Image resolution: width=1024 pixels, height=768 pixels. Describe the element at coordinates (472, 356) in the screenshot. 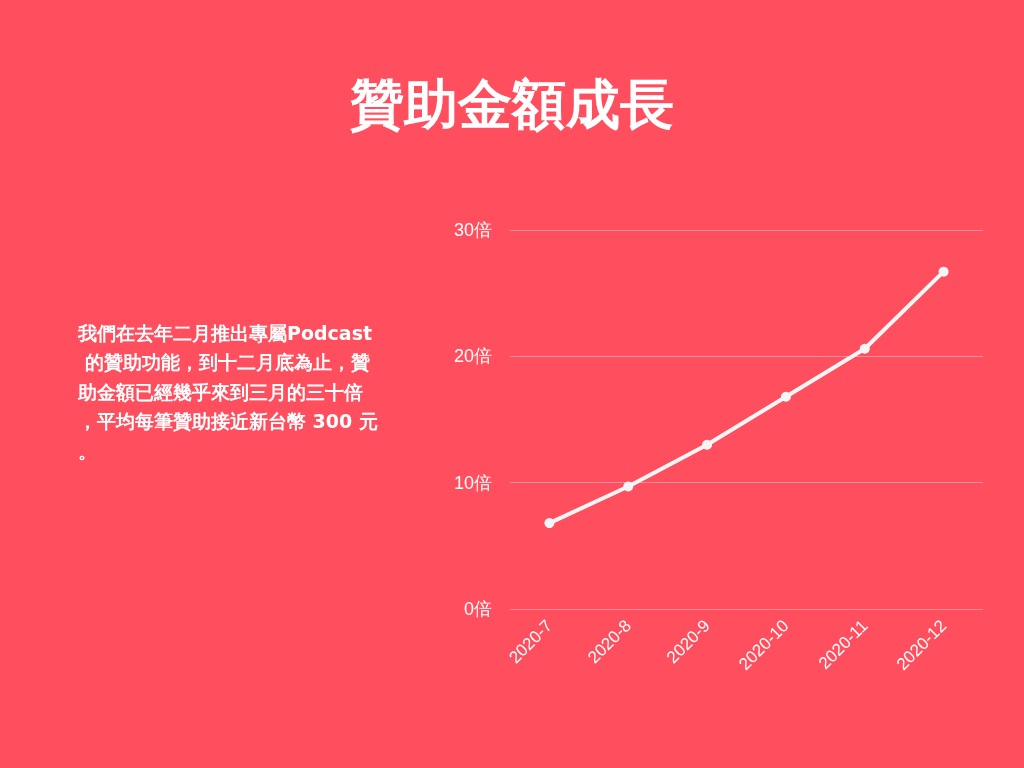

I see `y-tick-label: 20倍` at that location.